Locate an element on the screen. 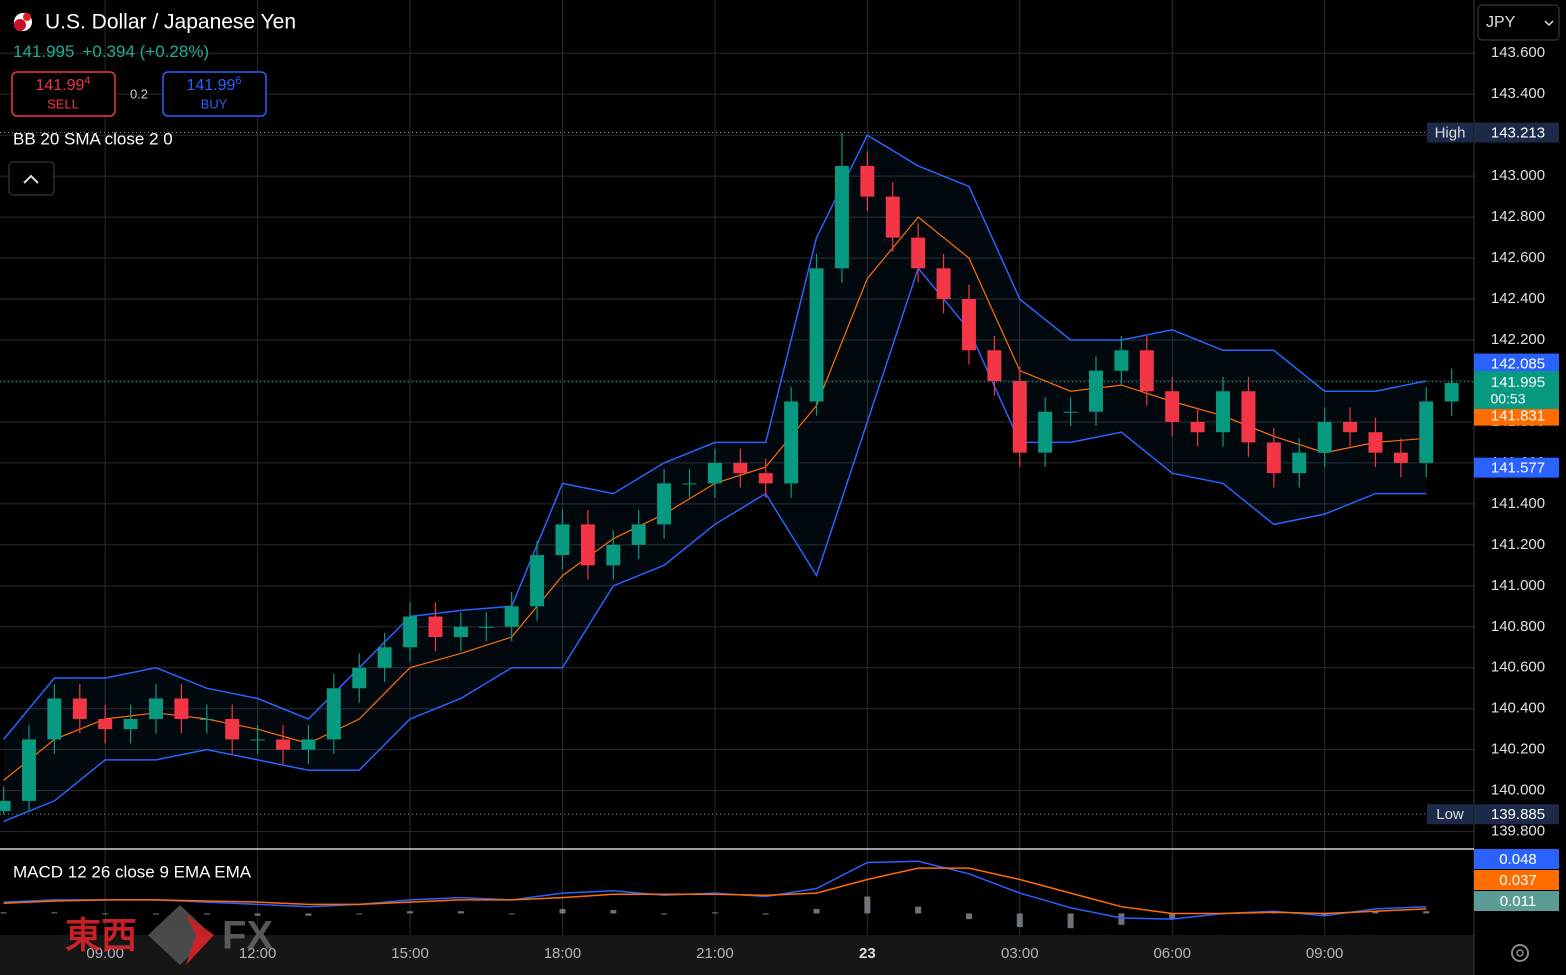 The image size is (1566, 975). bb-lower-badge is located at coordinates (1516, 467).